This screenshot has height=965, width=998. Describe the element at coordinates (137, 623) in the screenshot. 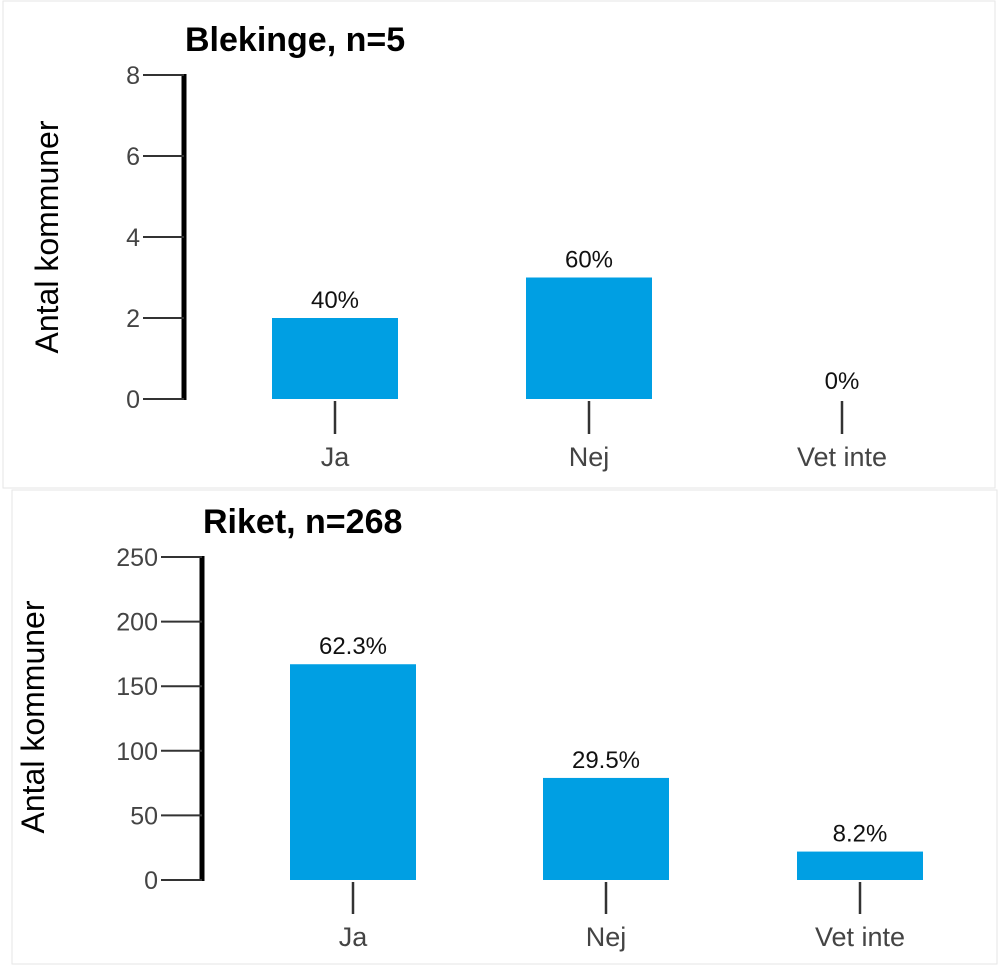

I see `y-tick-label: 200` at that location.